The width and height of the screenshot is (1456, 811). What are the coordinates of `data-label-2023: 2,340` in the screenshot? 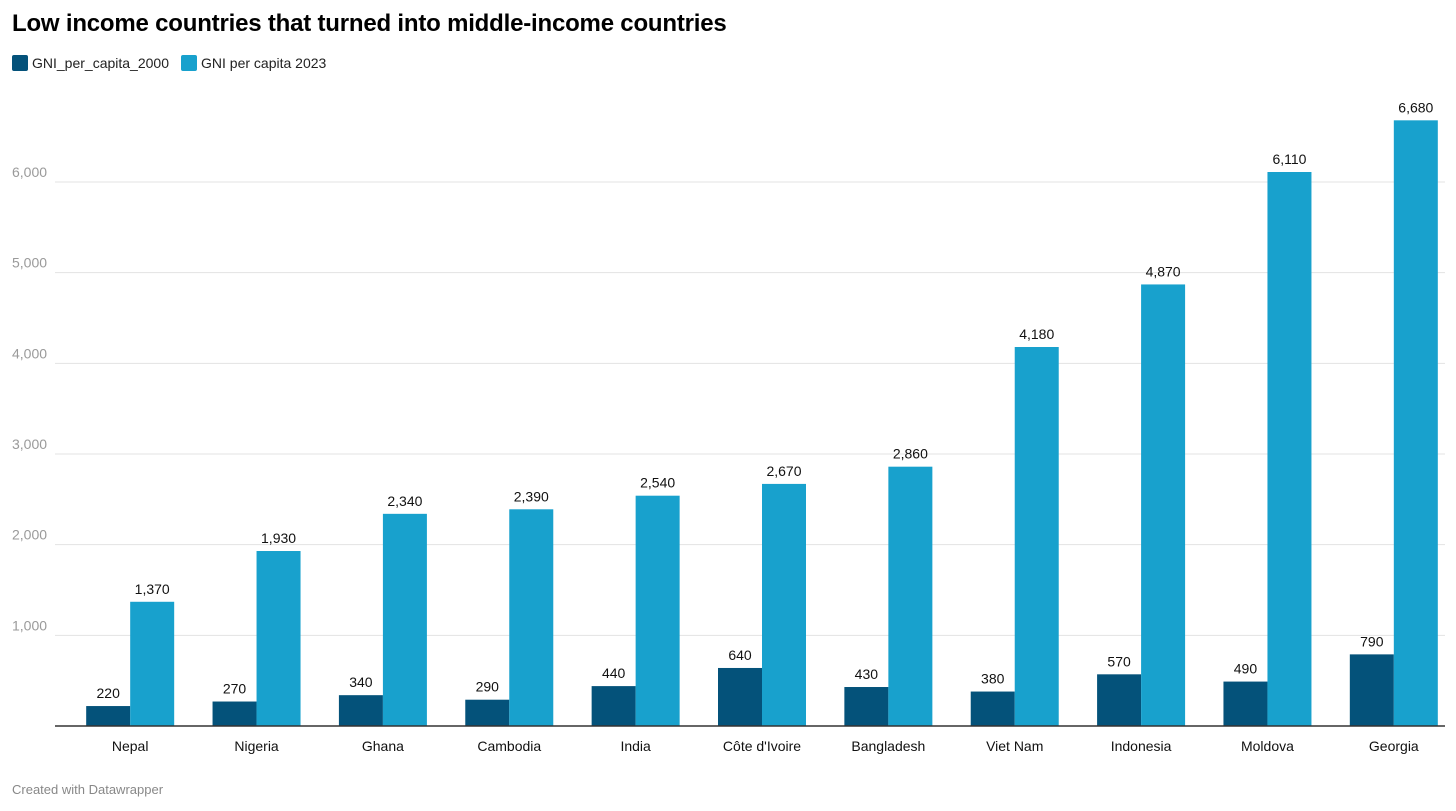 It's located at (404, 501).